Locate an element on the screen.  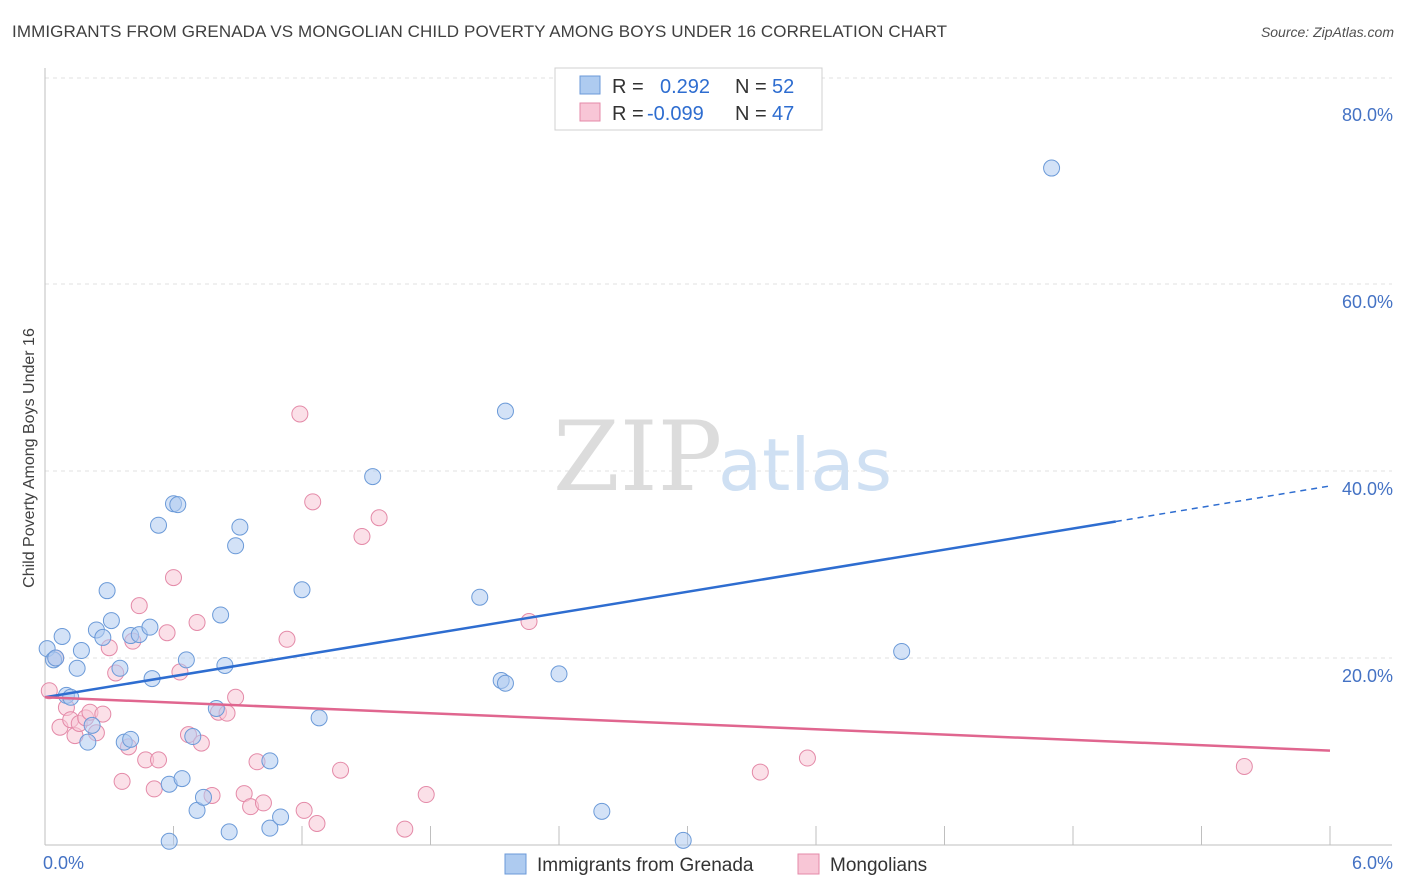
legend-n-value-1: 52 is located at coordinates (783, 87).